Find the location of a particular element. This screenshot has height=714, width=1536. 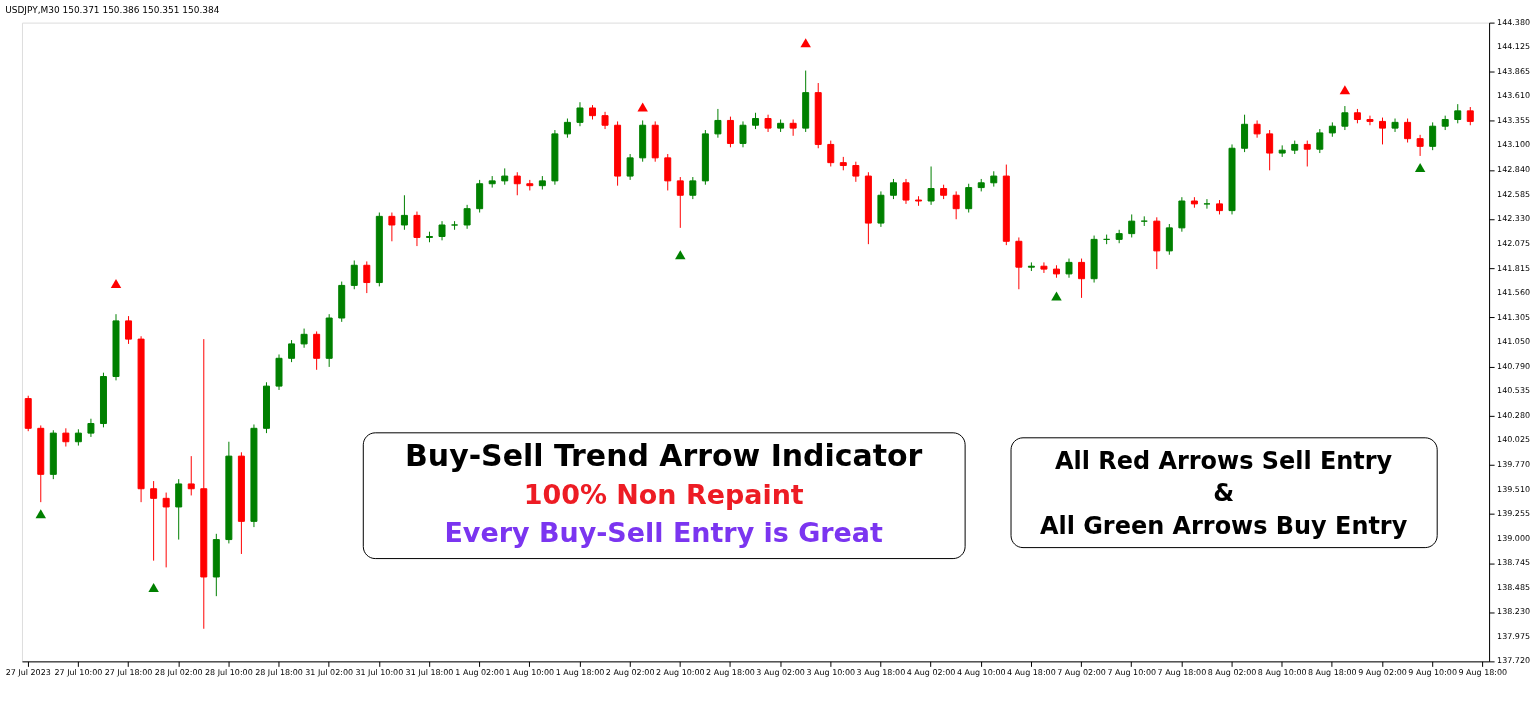

y-tick-label: 140.790 is located at coordinates (1514, 366).